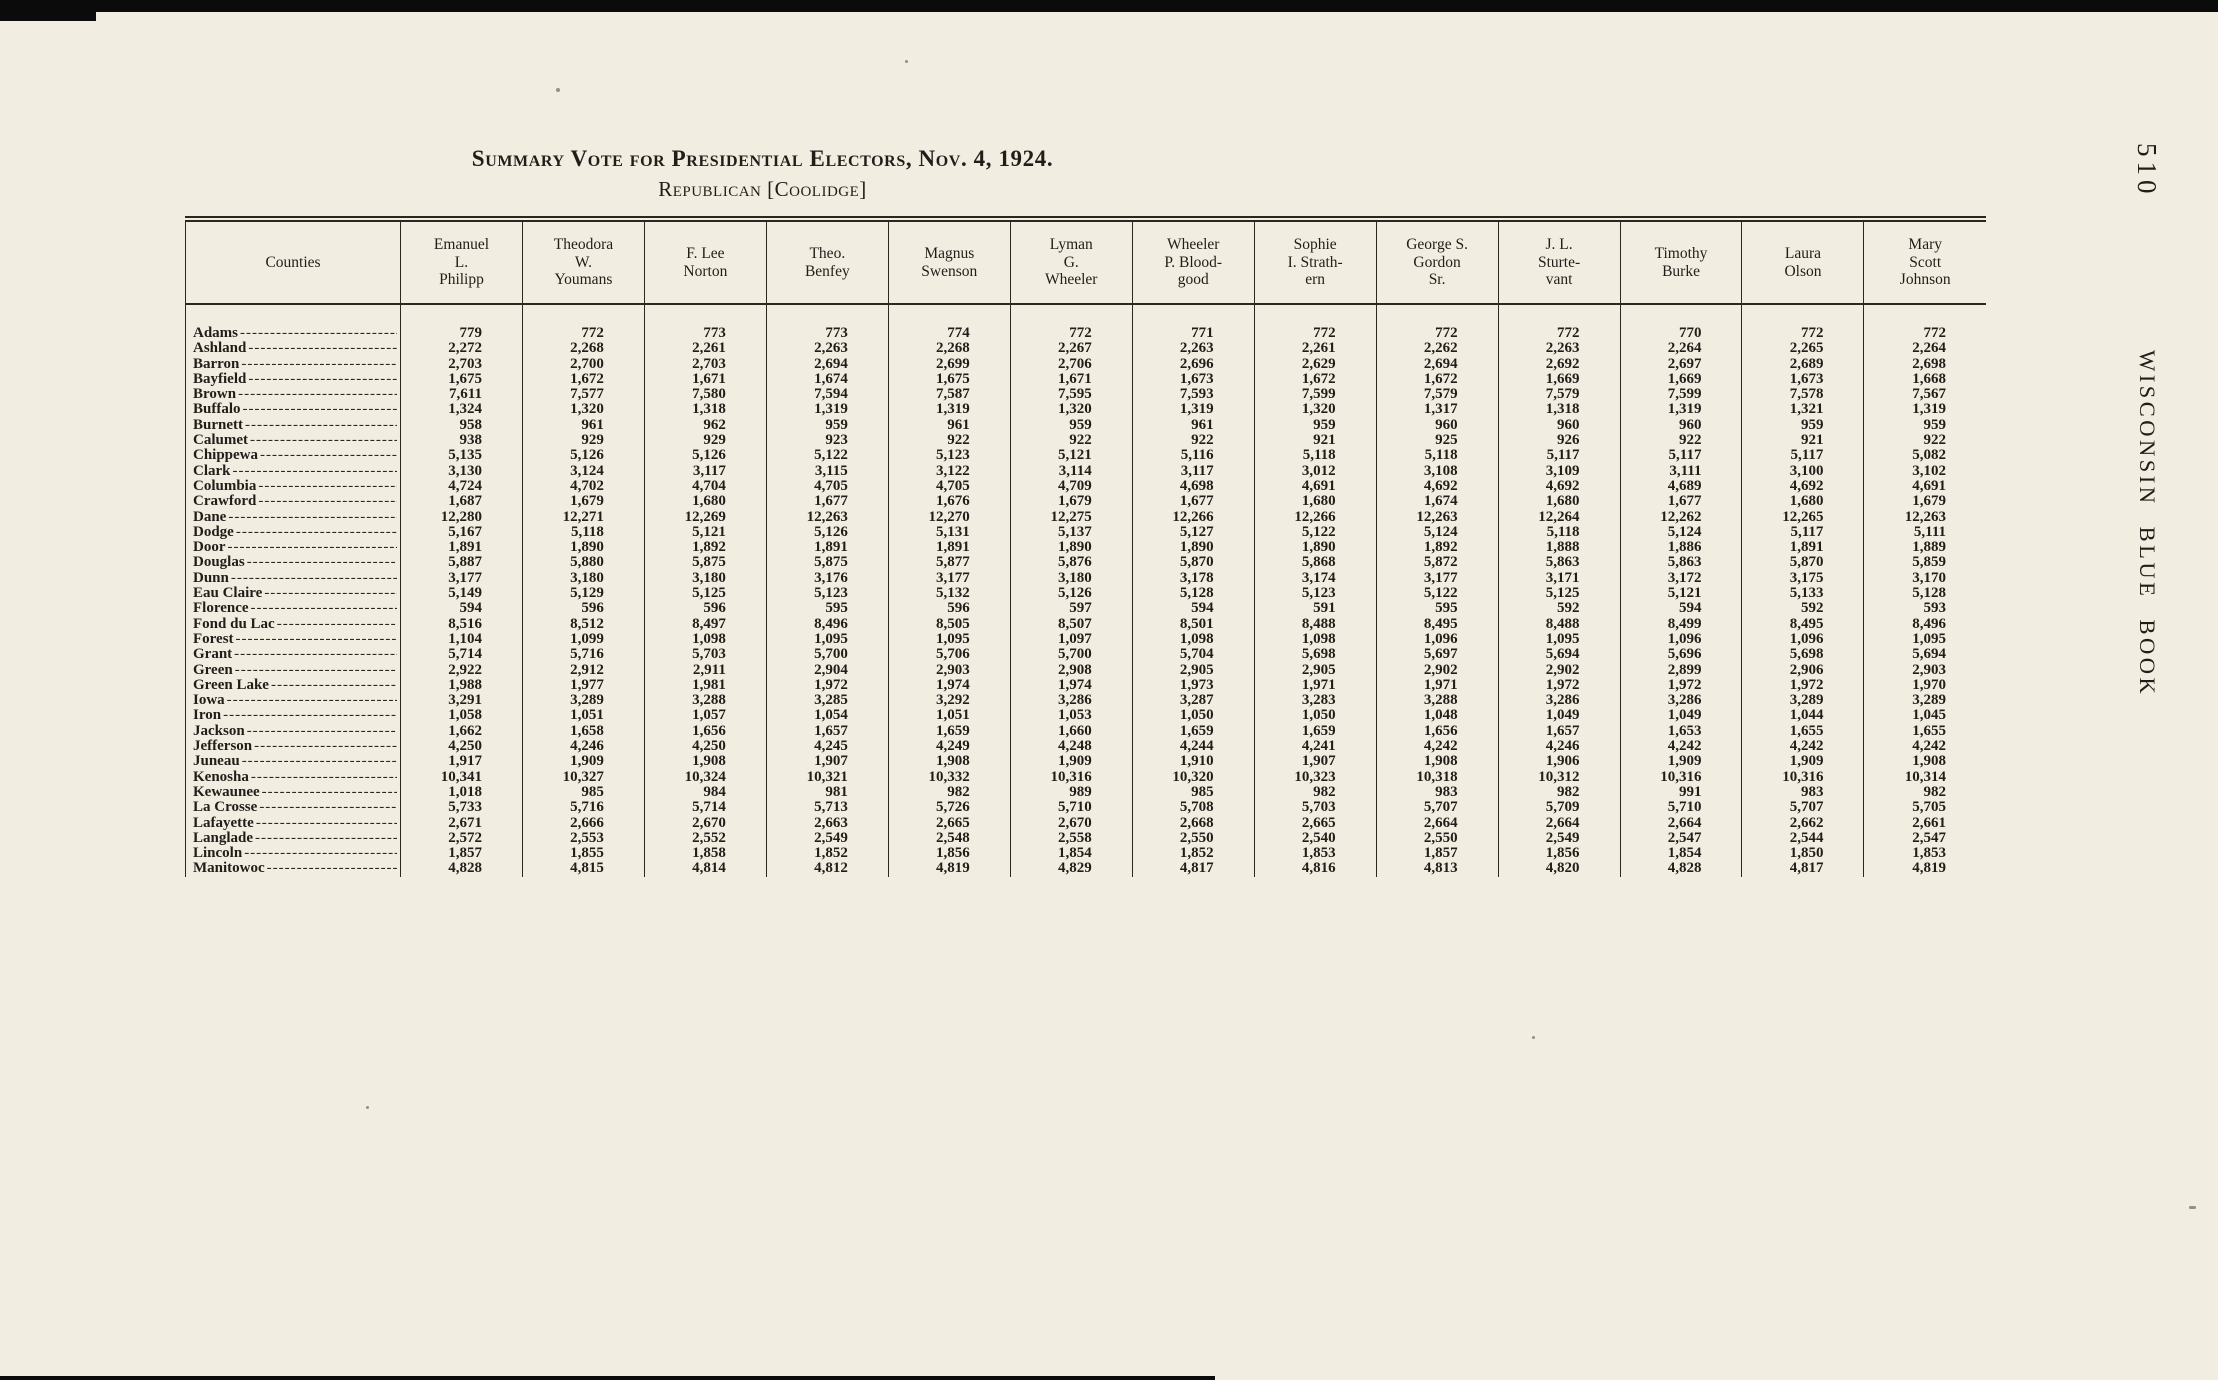 This screenshot has width=2218, height=1380. I want to click on vote-count-cell: 5,710, so click(1680, 807).